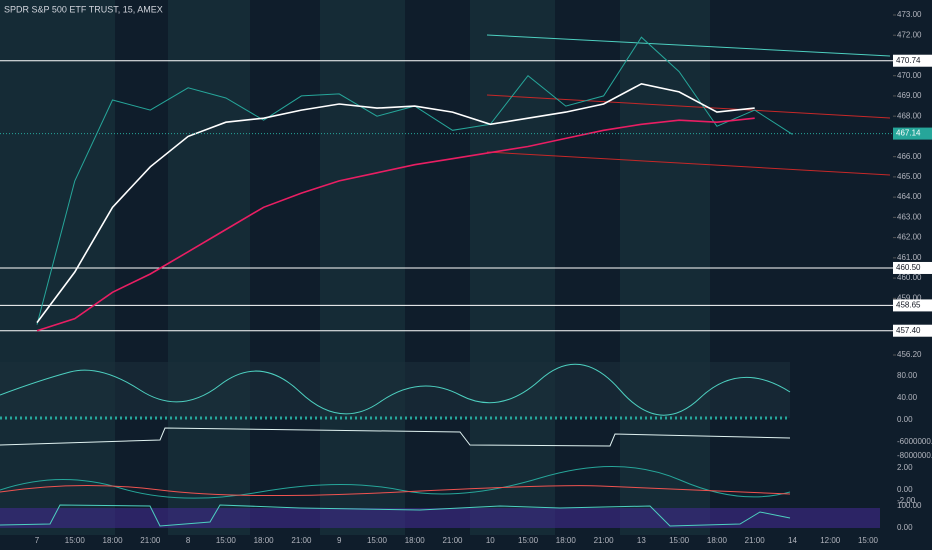  What do you see at coordinates (688, 45) in the screenshot?
I see `trend-line` at bounding box center [688, 45].